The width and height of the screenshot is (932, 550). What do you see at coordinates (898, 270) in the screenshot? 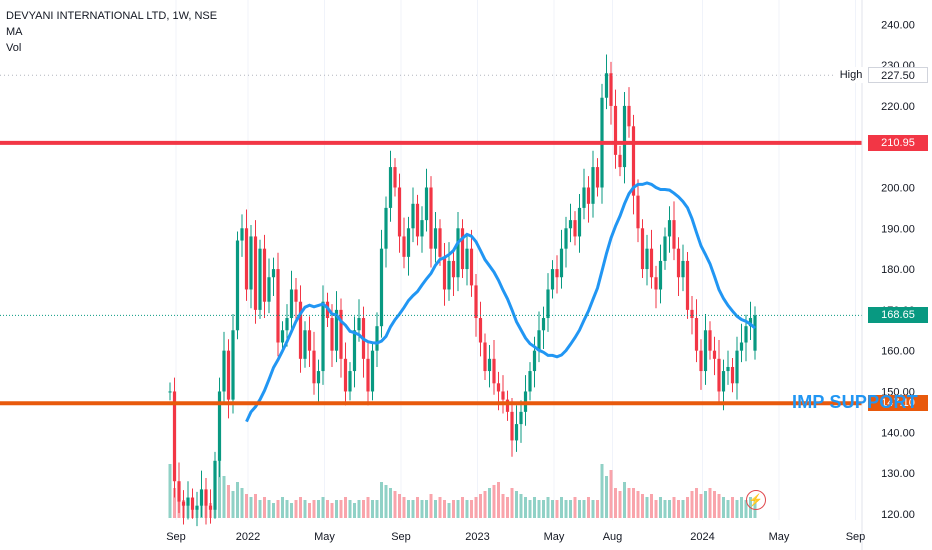
I see `price-tick-label: 180.00` at bounding box center [898, 270].